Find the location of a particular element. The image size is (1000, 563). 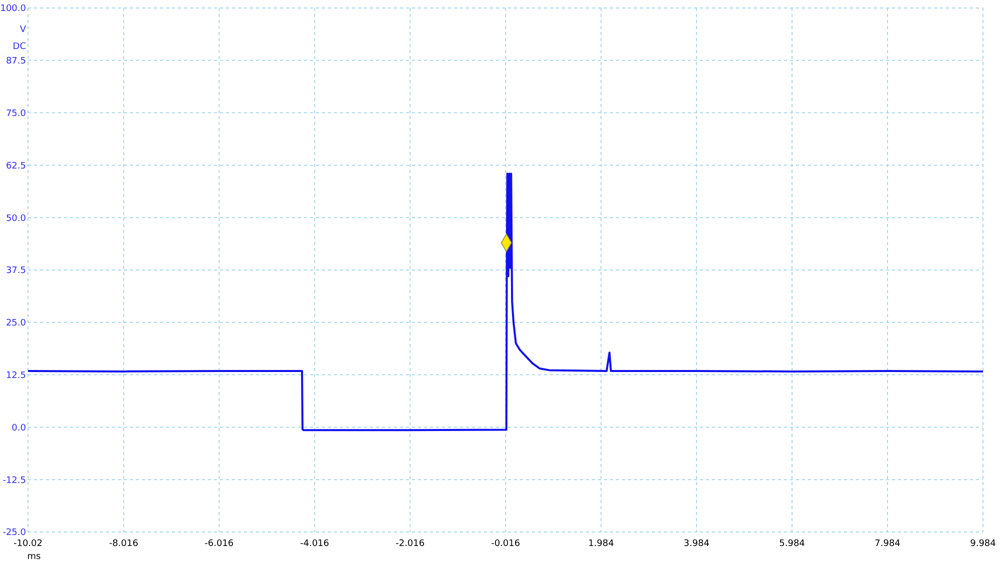

x-tick-label: 7.984 is located at coordinates (887, 544).